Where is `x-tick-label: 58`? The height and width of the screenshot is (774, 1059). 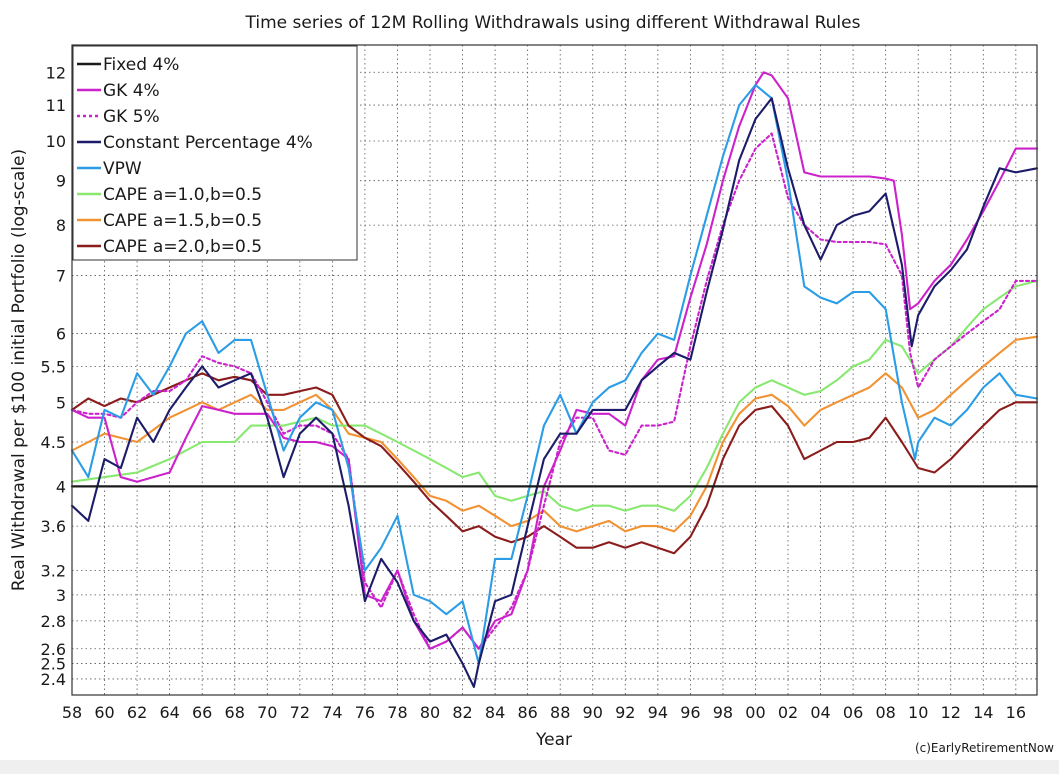 x-tick-label: 58 is located at coordinates (72, 712).